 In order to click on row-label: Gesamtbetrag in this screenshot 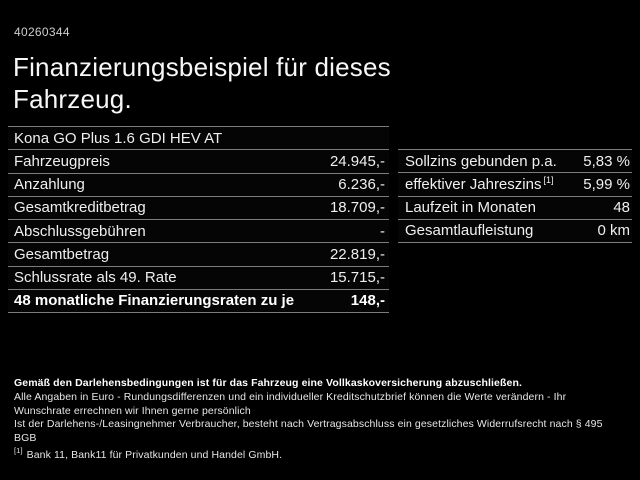, I will do `click(62, 254)`.